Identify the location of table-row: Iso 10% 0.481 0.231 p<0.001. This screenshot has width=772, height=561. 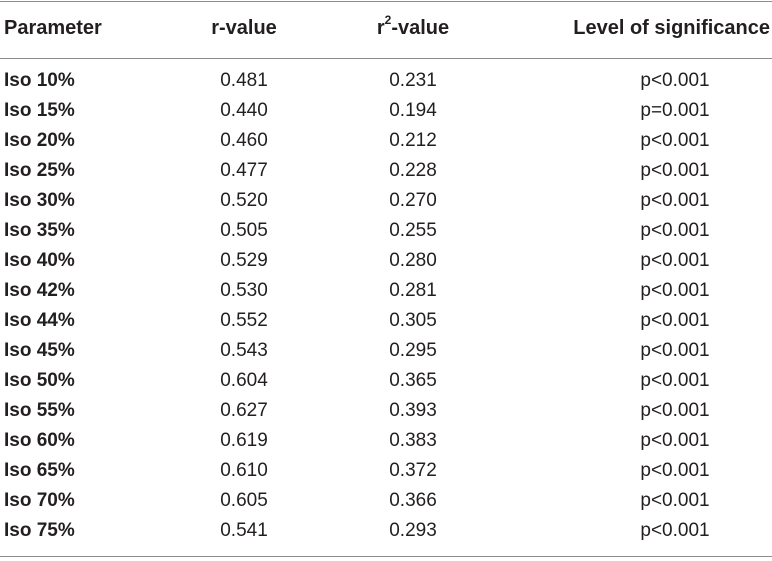
(386, 81).